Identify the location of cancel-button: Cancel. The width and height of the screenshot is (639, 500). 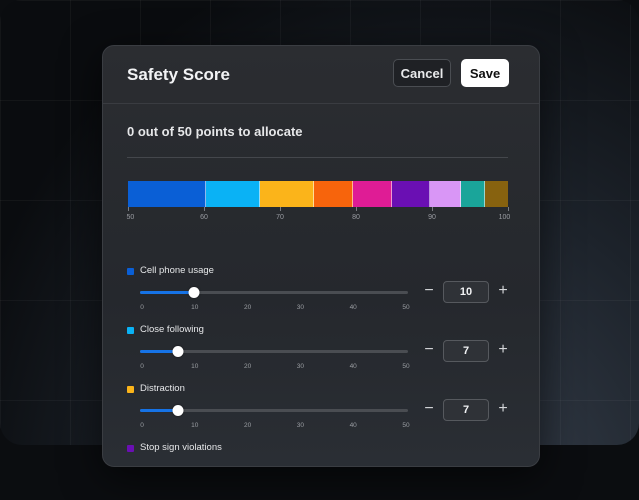
(422, 73).